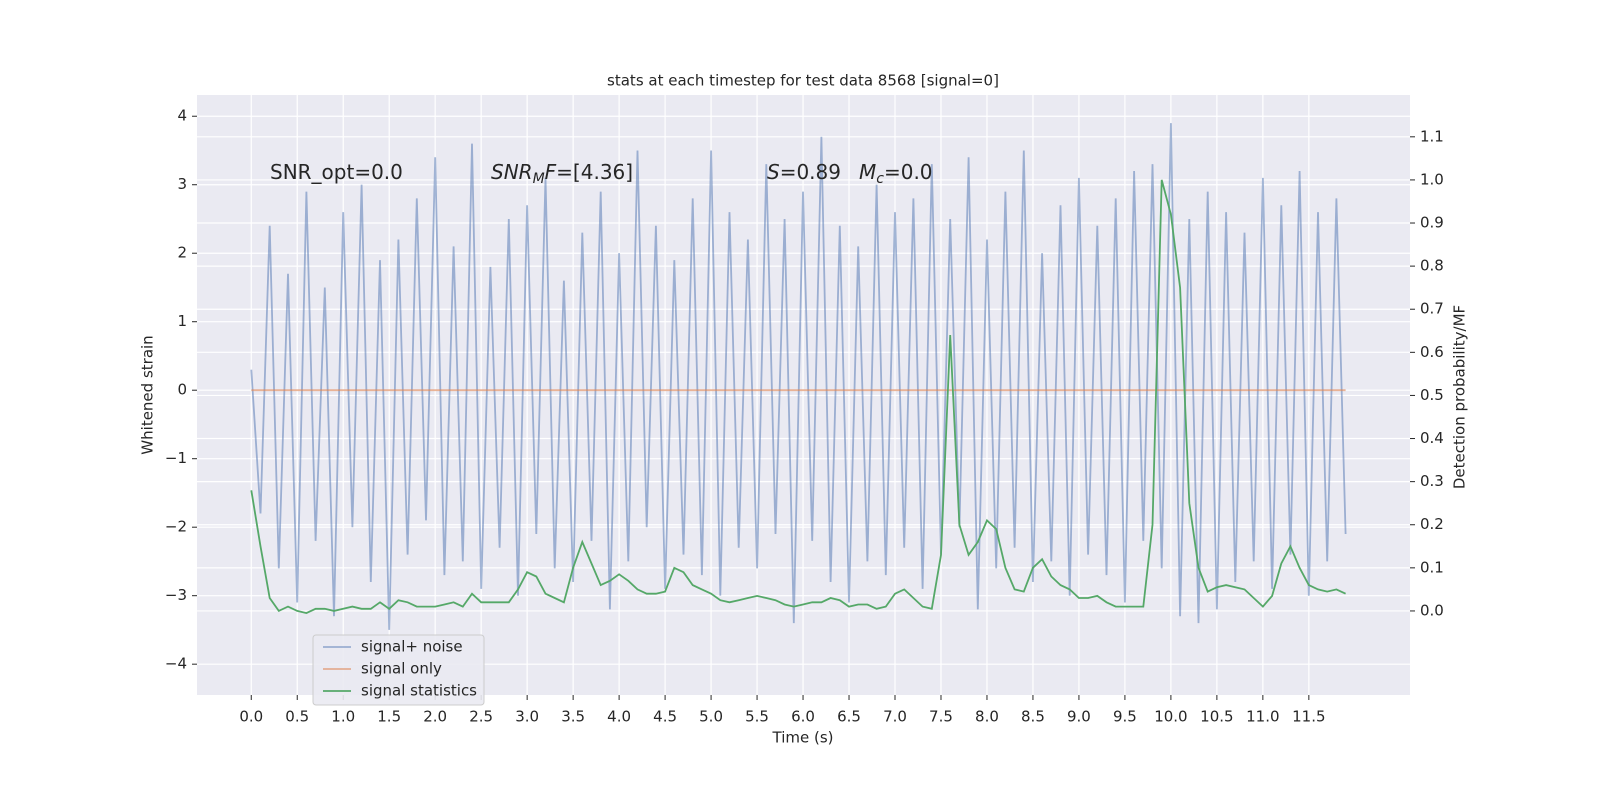  Describe the element at coordinates (1432, 438) in the screenshot. I see `y2-tick-label: 0.4` at that location.